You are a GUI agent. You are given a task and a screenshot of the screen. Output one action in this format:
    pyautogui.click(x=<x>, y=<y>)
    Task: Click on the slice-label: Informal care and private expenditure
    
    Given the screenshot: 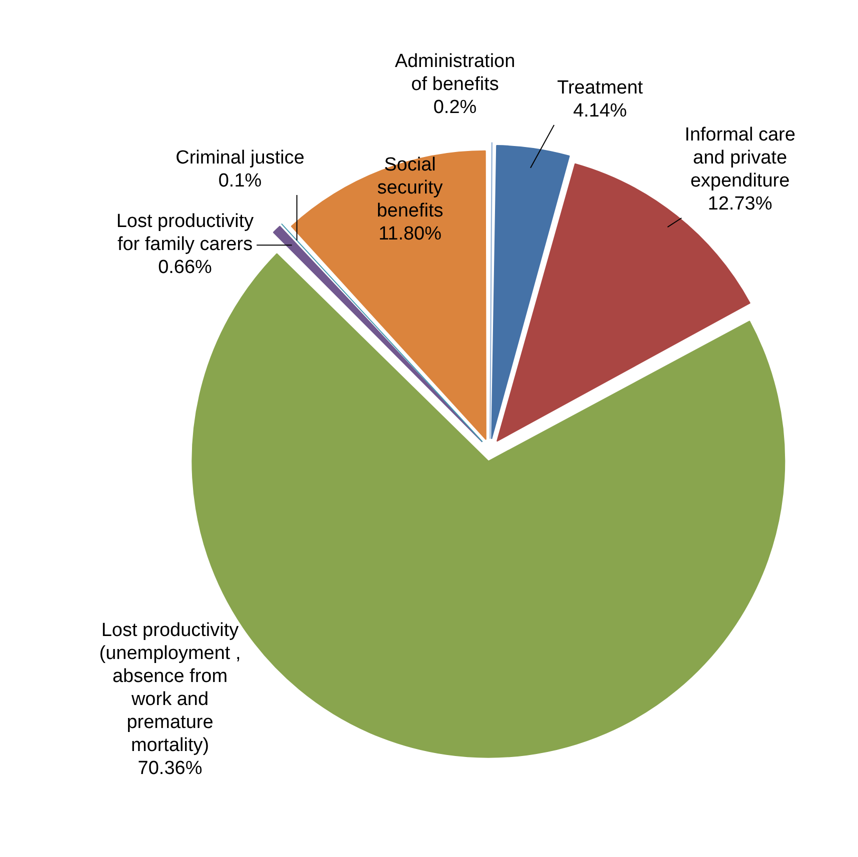 What is the action you would take?
    pyautogui.click(x=740, y=158)
    